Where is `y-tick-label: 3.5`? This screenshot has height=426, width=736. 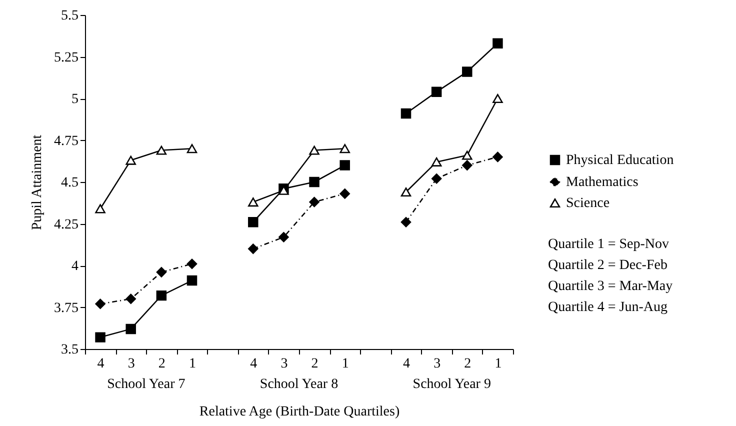 y-tick-label: 3.5 is located at coordinates (69, 350).